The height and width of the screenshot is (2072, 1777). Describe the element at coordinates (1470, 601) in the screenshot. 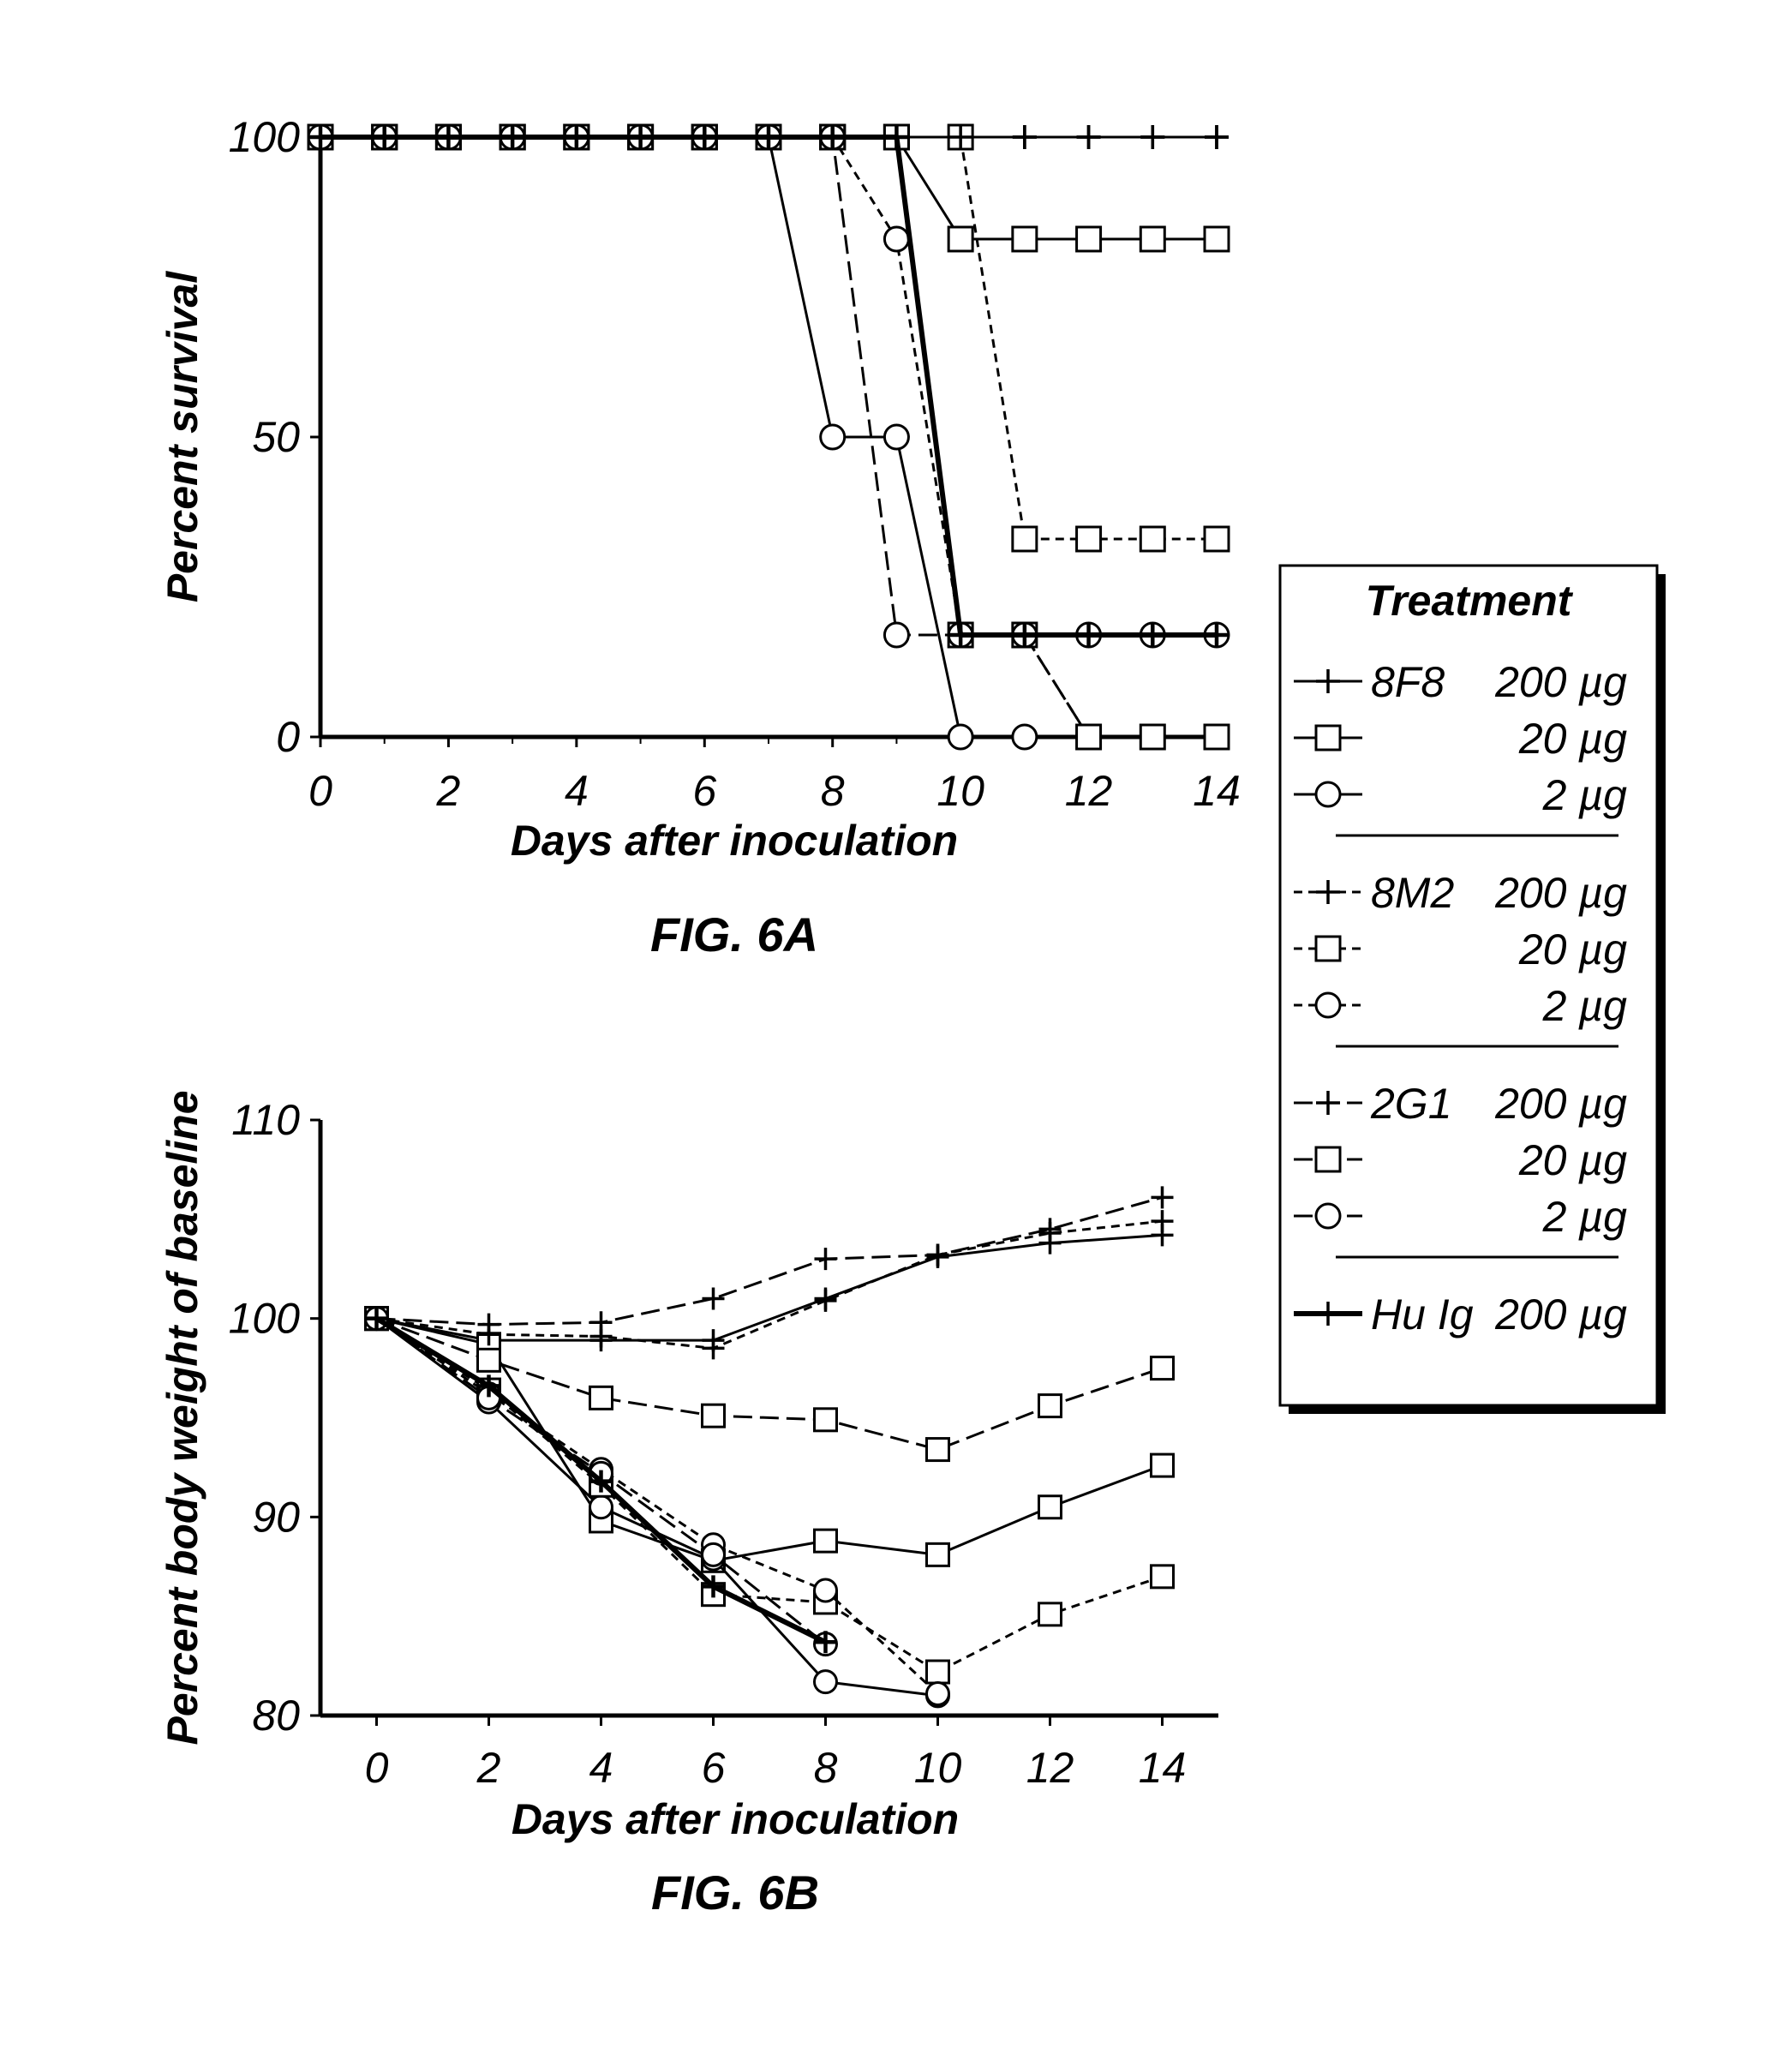

I see `legend-title: Treatment` at that location.